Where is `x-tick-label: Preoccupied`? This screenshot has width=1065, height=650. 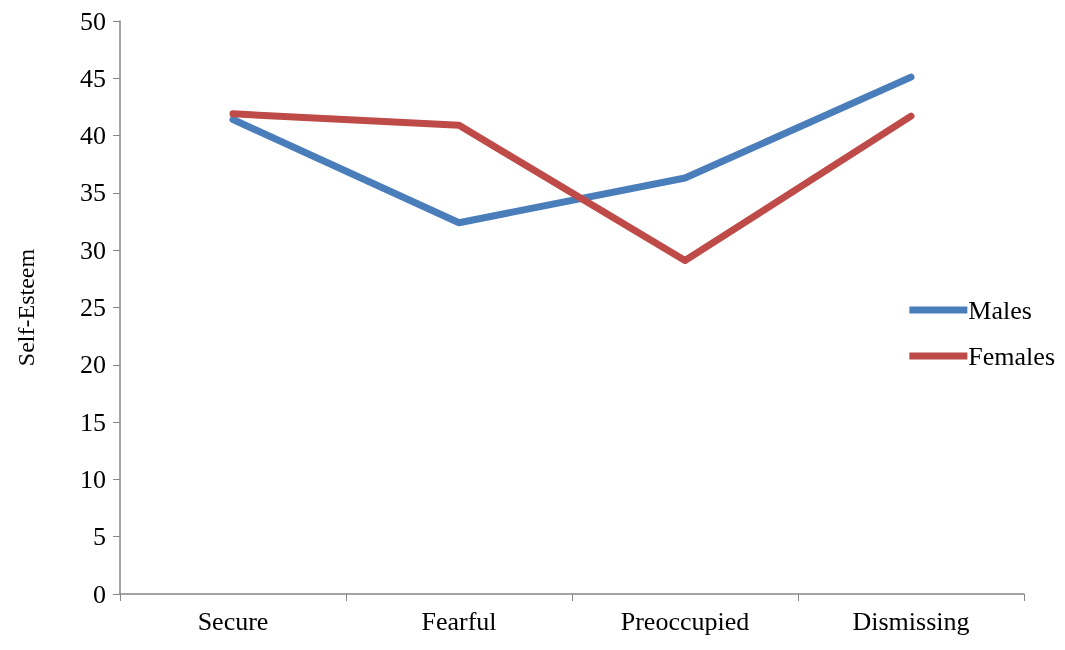 x-tick-label: Preoccupied is located at coordinates (685, 621).